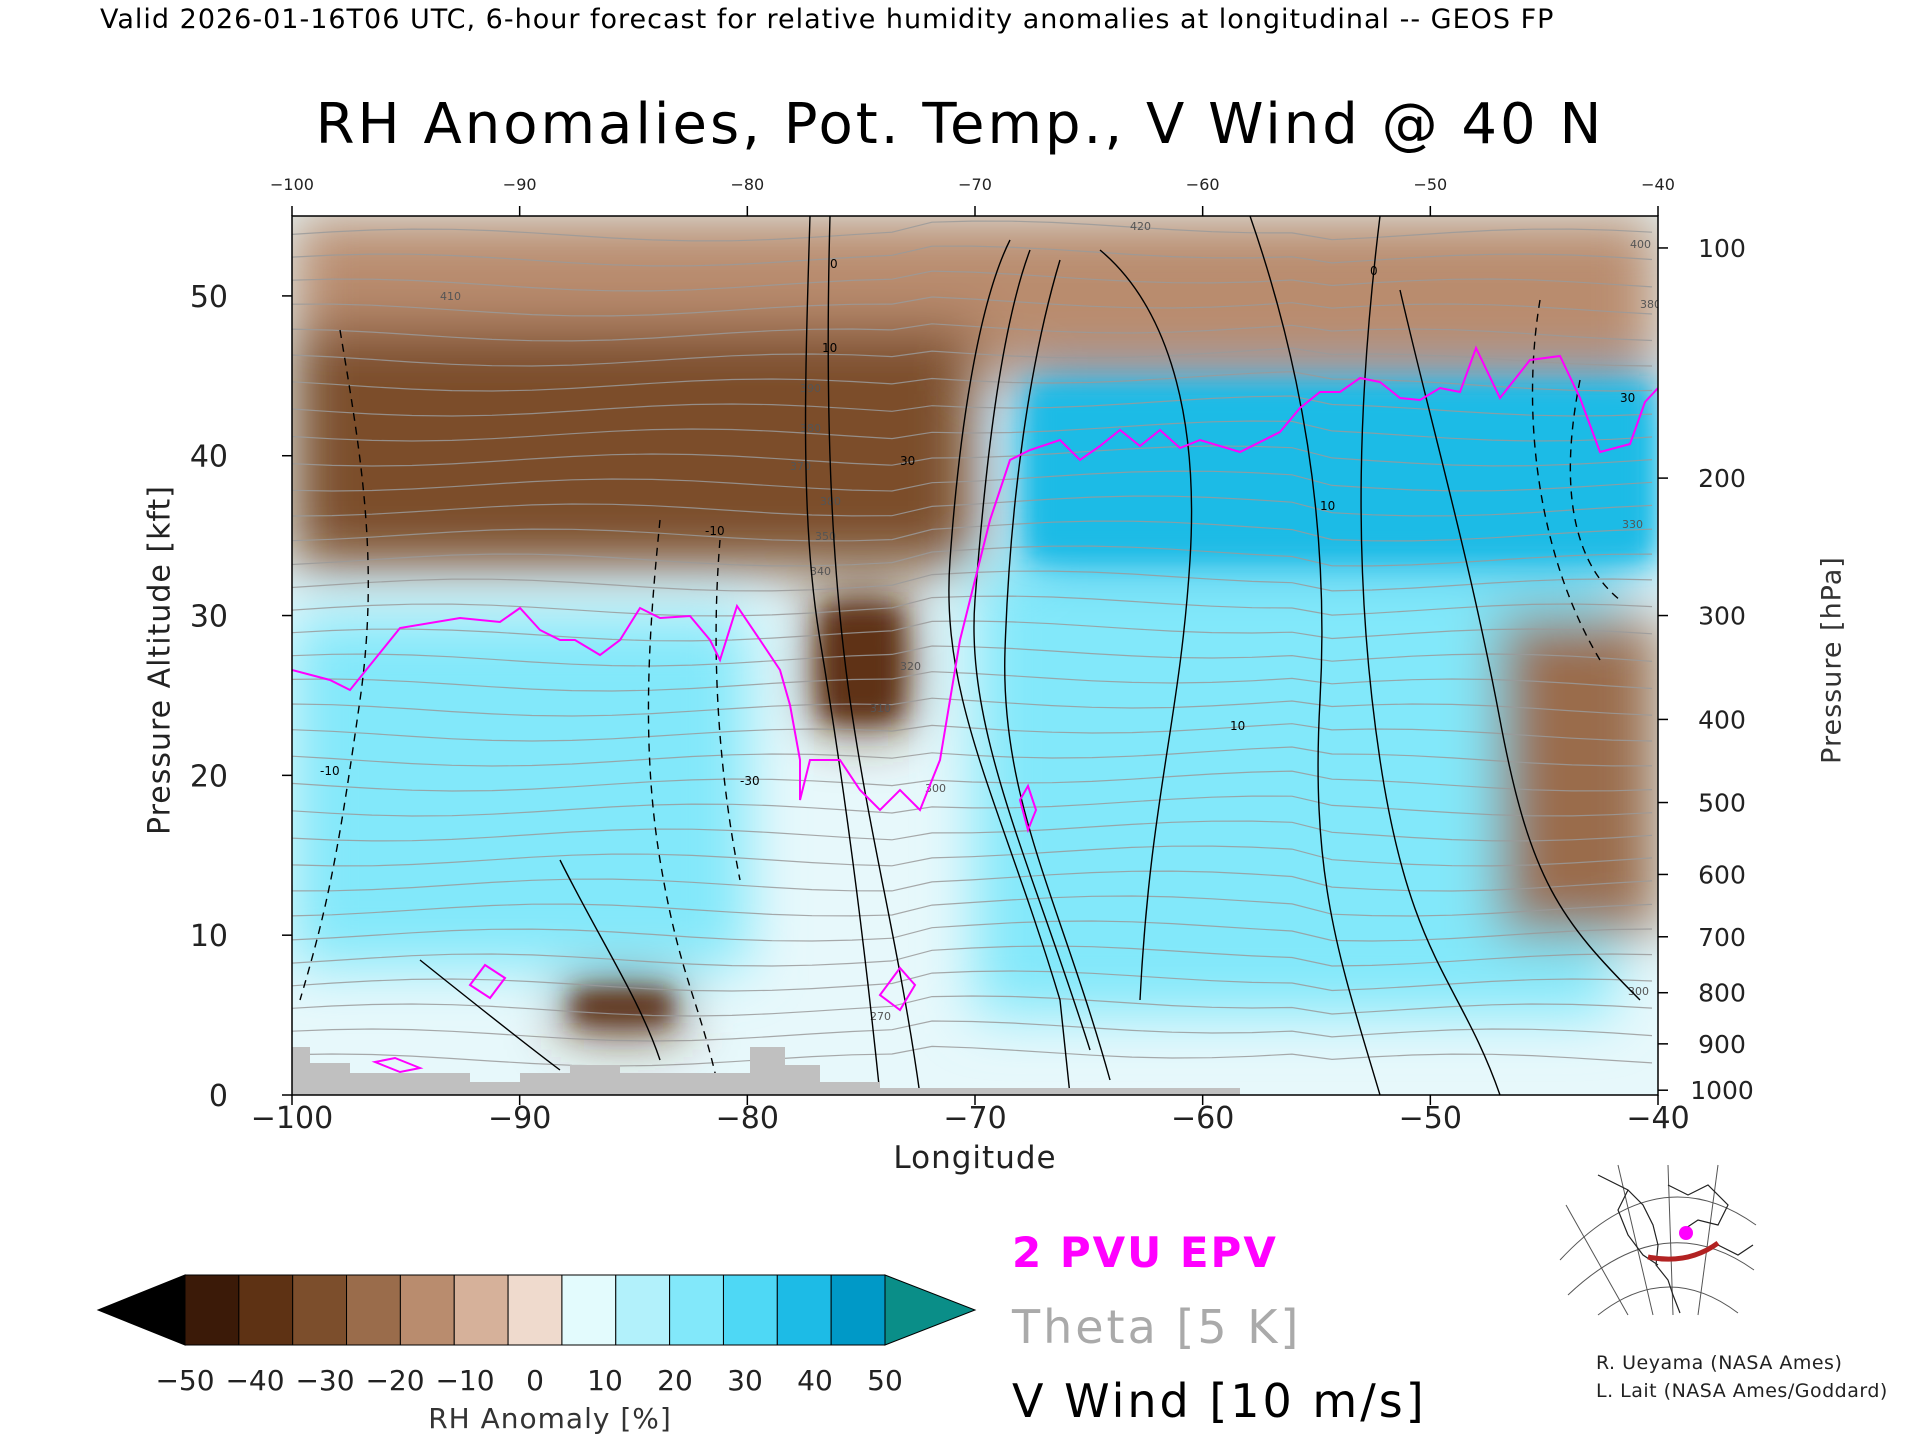 Image resolution: width=1920 pixels, height=1440 pixels. I want to click on colorbar-tick-label: −30, so click(324, 1380).